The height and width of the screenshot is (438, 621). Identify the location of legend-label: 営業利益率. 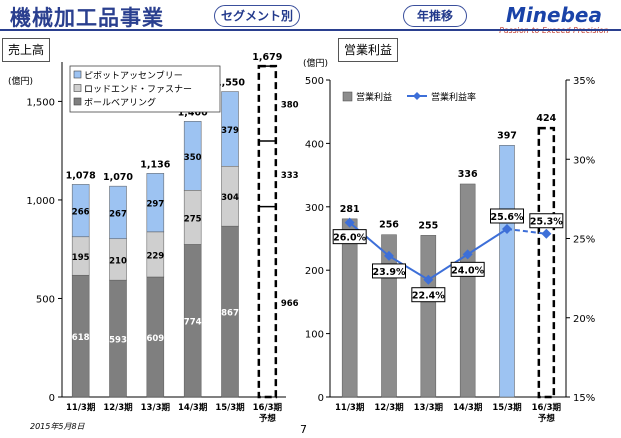
(453, 97).